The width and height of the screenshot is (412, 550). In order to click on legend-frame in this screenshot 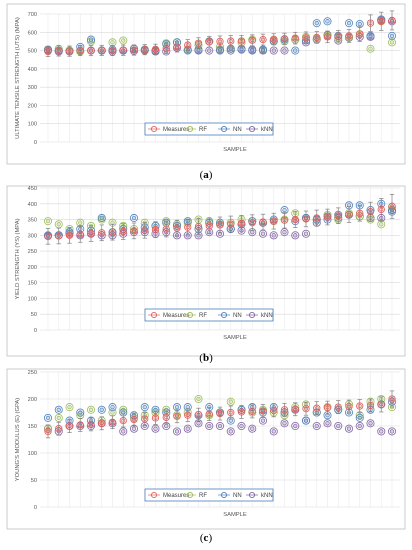, I will do `click(209, 129)`.